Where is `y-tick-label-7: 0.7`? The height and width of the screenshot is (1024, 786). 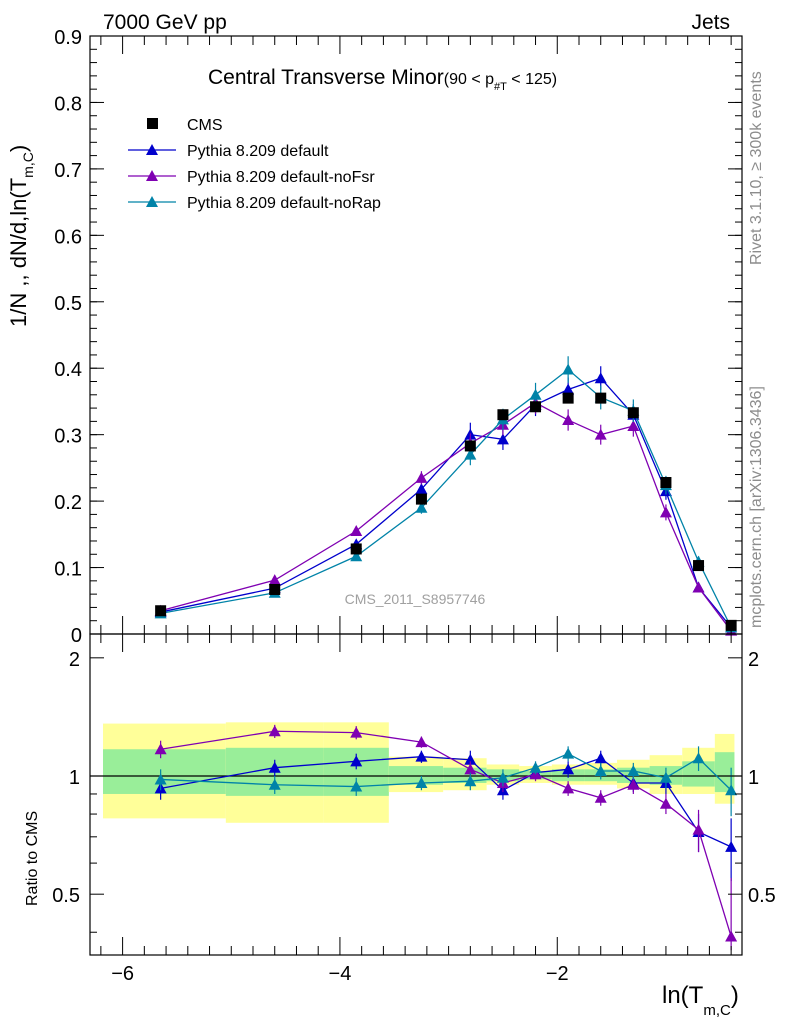 y-tick-label-7: 0.7 is located at coordinates (68, 171).